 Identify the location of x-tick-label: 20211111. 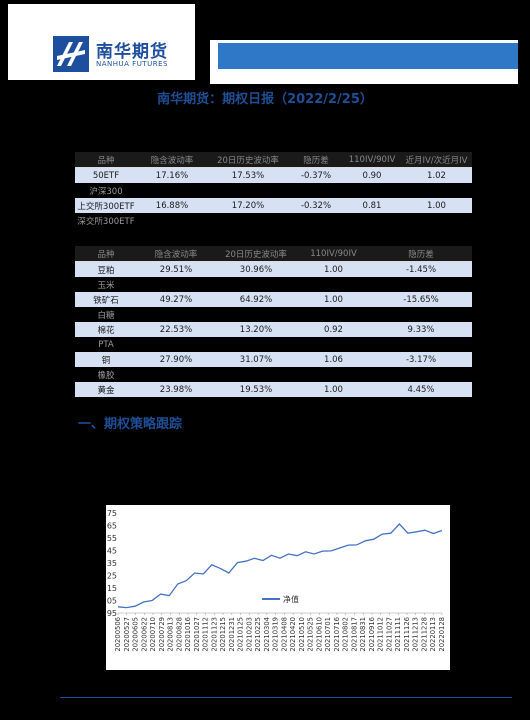
(398, 634).